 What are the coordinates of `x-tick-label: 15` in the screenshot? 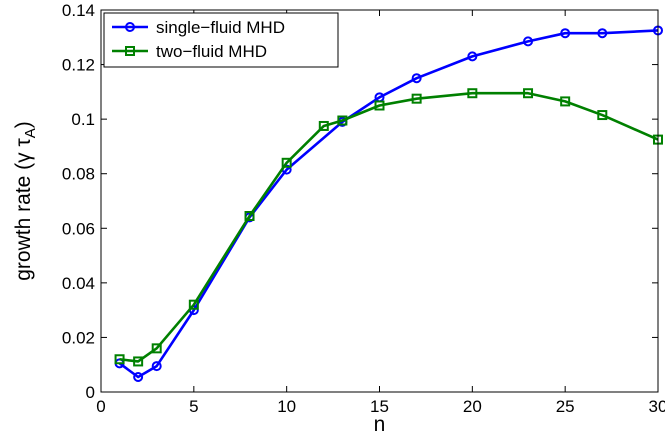 It's located at (379, 406).